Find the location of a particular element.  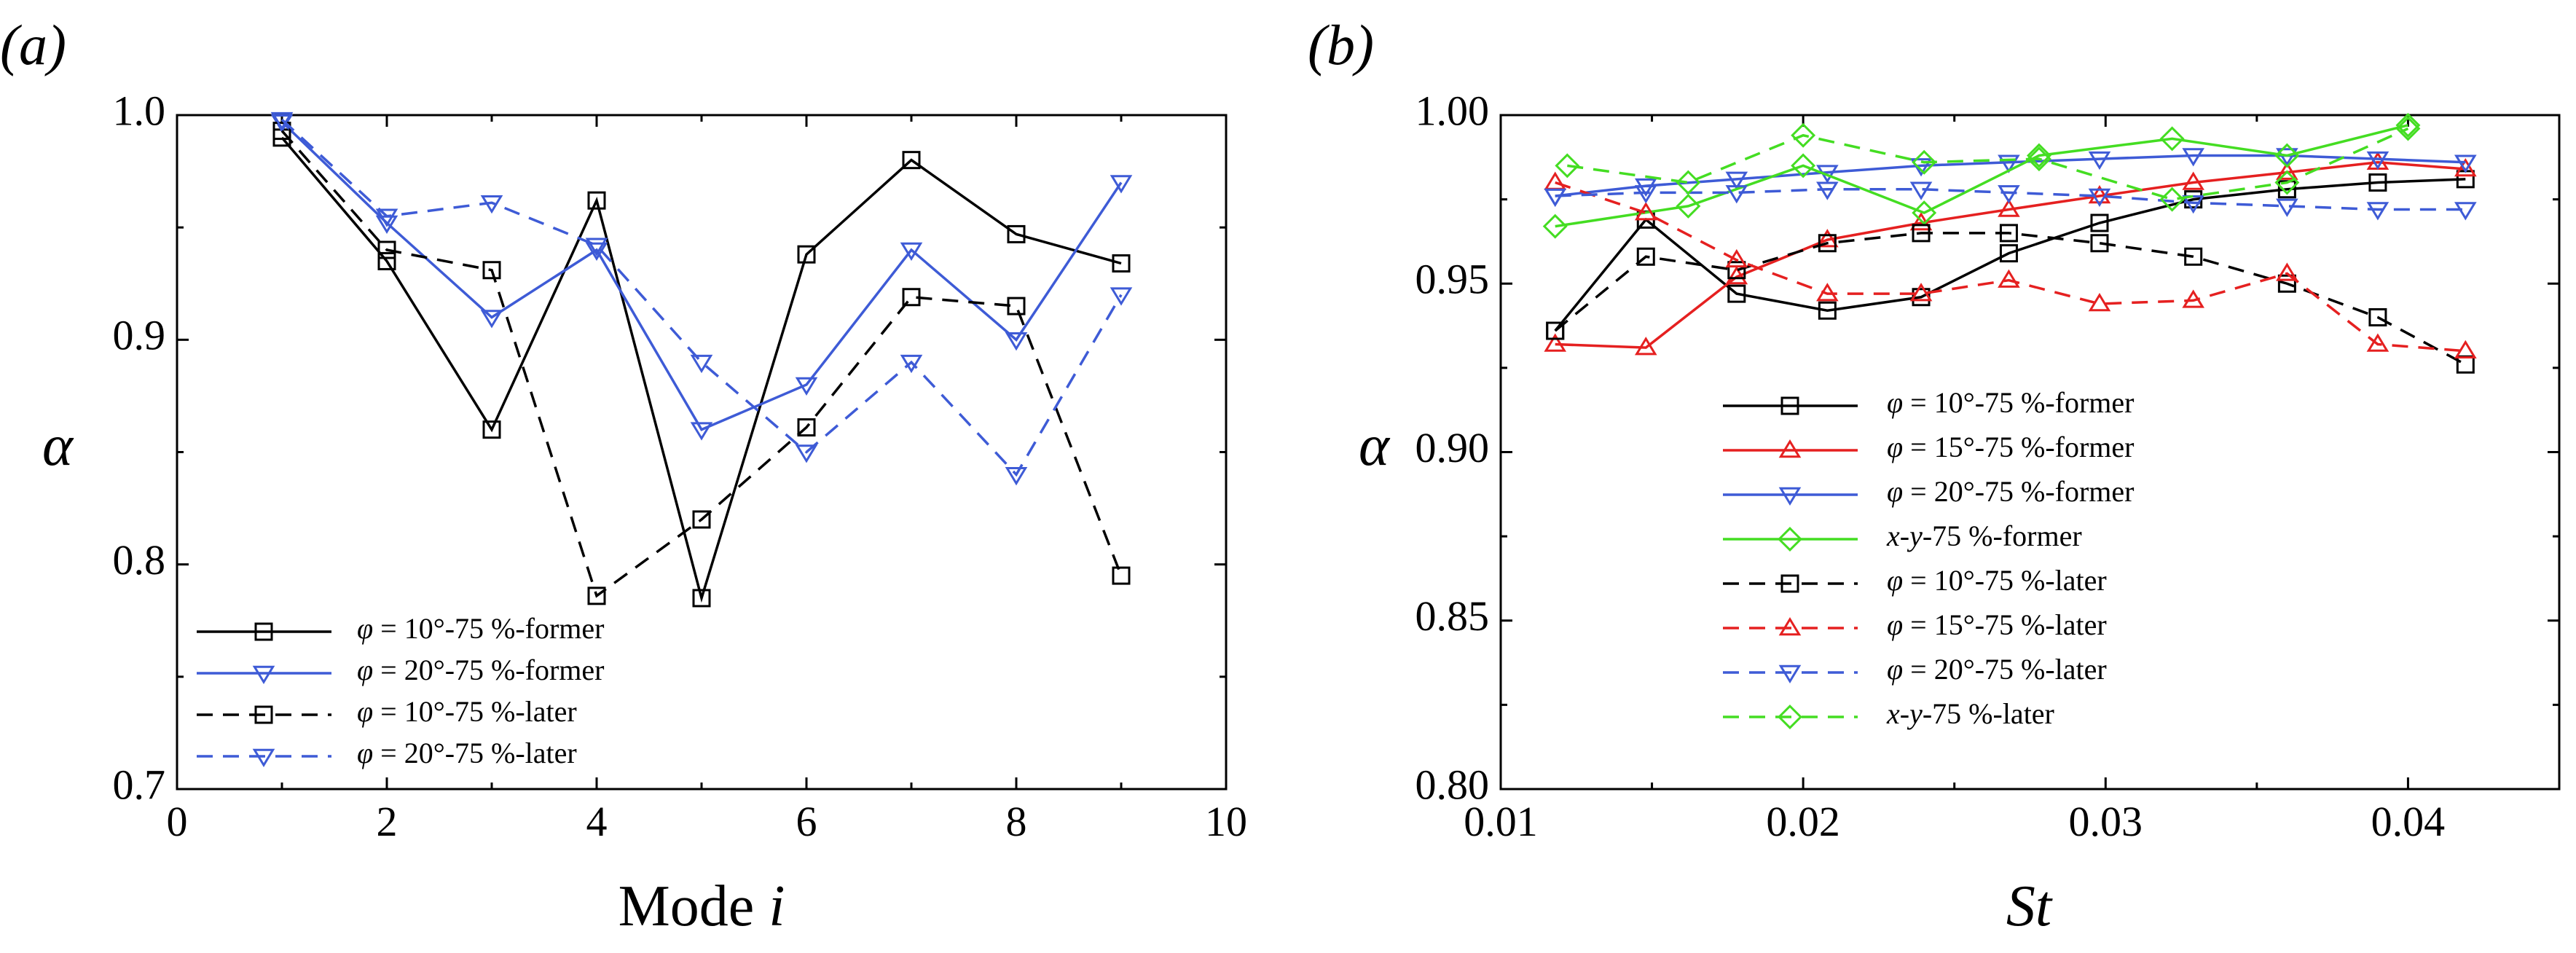

x-tick-label: 0 is located at coordinates (177, 821).